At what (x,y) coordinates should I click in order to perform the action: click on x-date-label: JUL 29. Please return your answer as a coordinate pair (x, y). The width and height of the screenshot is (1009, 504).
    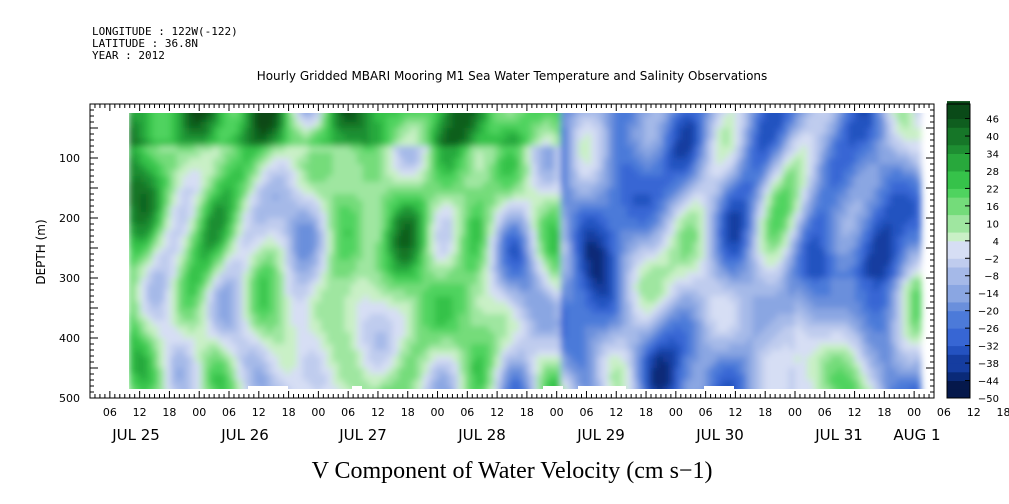
    Looking at the image, I should click on (600, 435).